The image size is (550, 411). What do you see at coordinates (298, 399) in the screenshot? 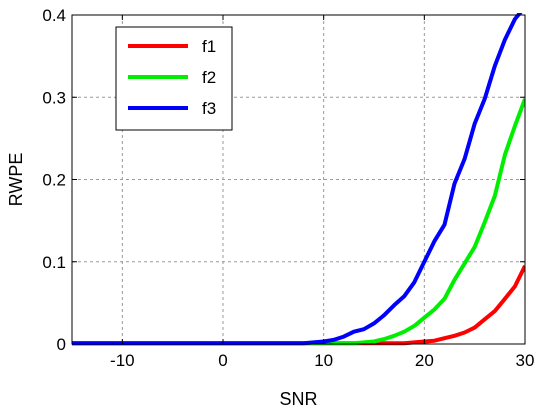
I see `x-axis-label: SNR` at bounding box center [298, 399].